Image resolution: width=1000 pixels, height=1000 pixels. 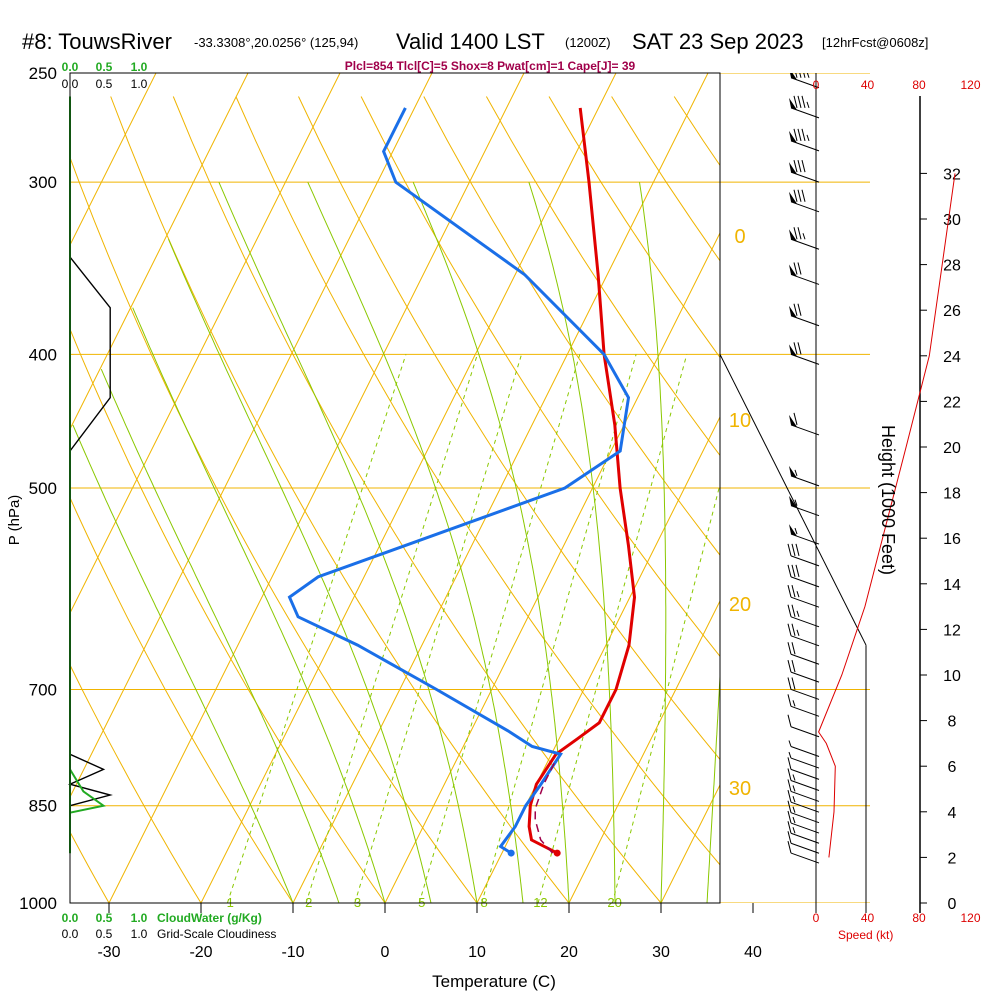 I want to click on cloudwater-scale-top: 0.5, so click(x=104, y=67).